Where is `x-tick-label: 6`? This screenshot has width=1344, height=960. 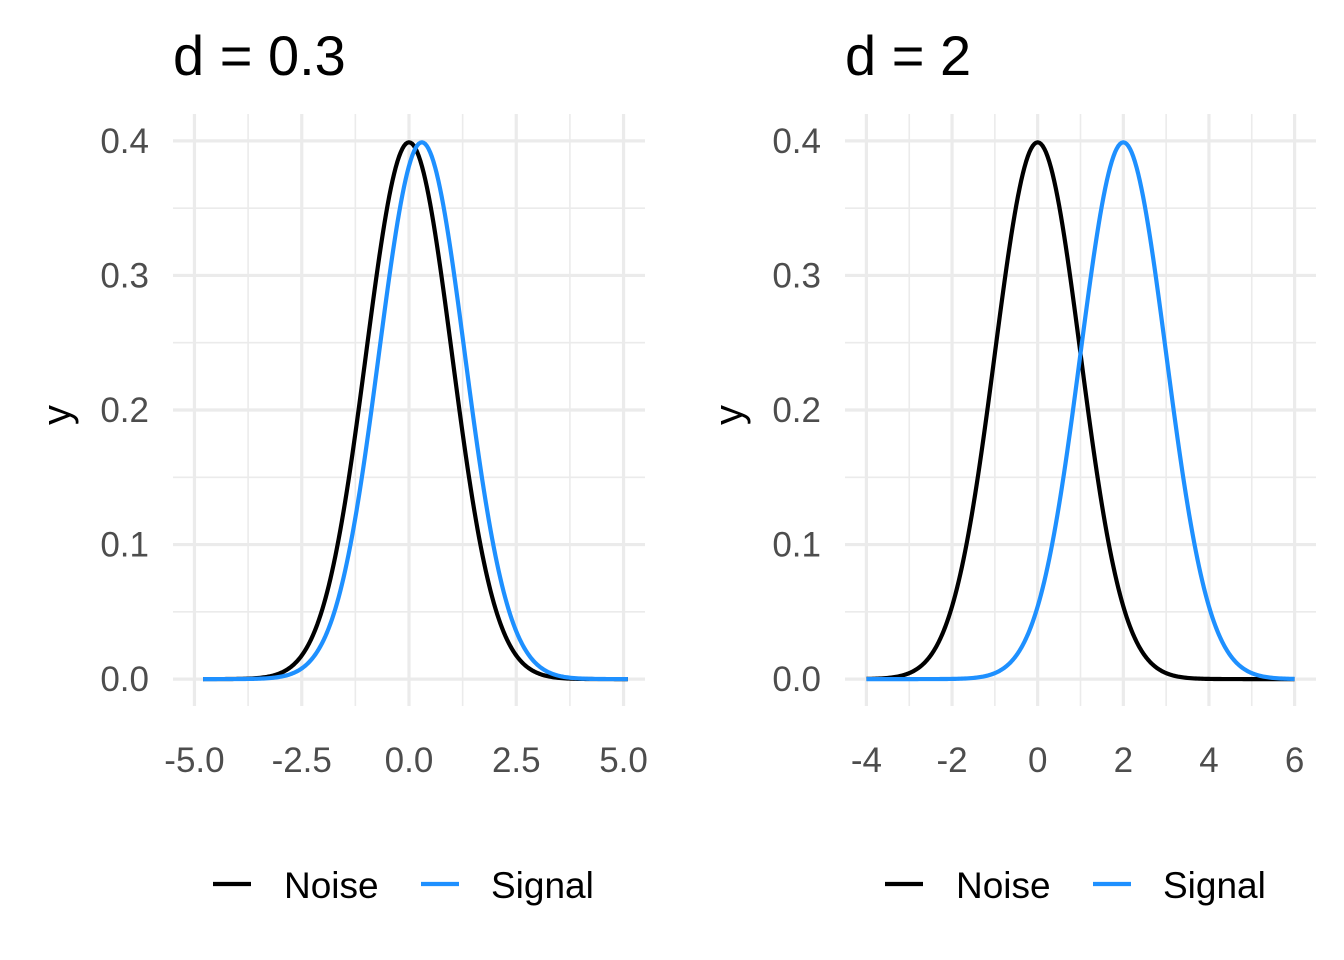
x-tick-label: 6 is located at coordinates (1294, 760).